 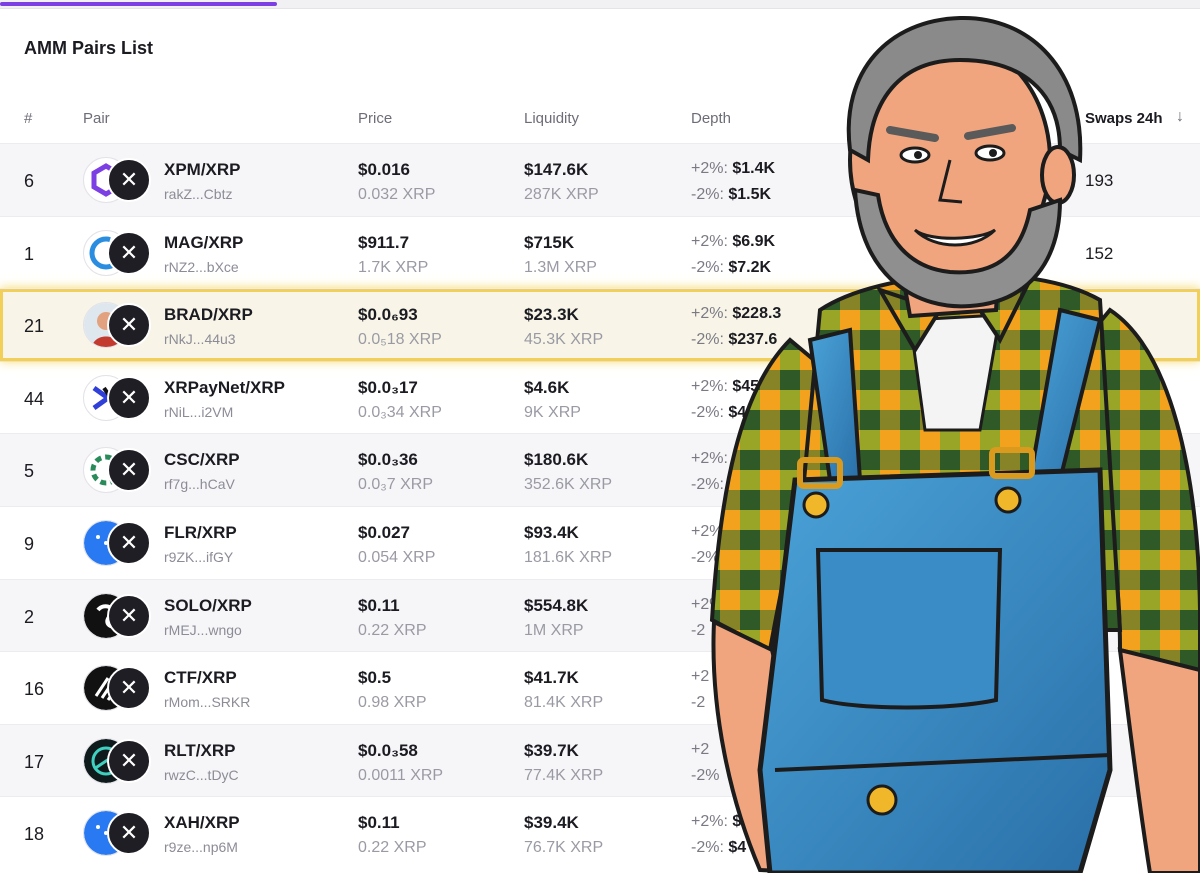 I want to click on column-header-price: Price, so click(x=375, y=118).